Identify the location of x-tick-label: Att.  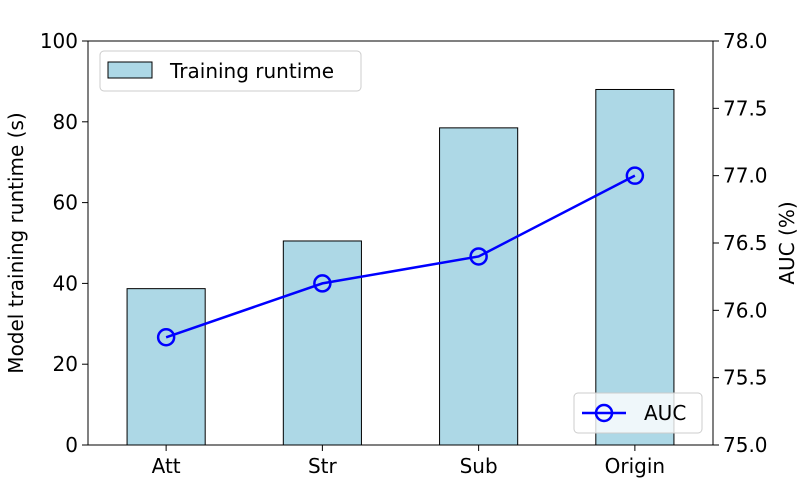
(166, 466).